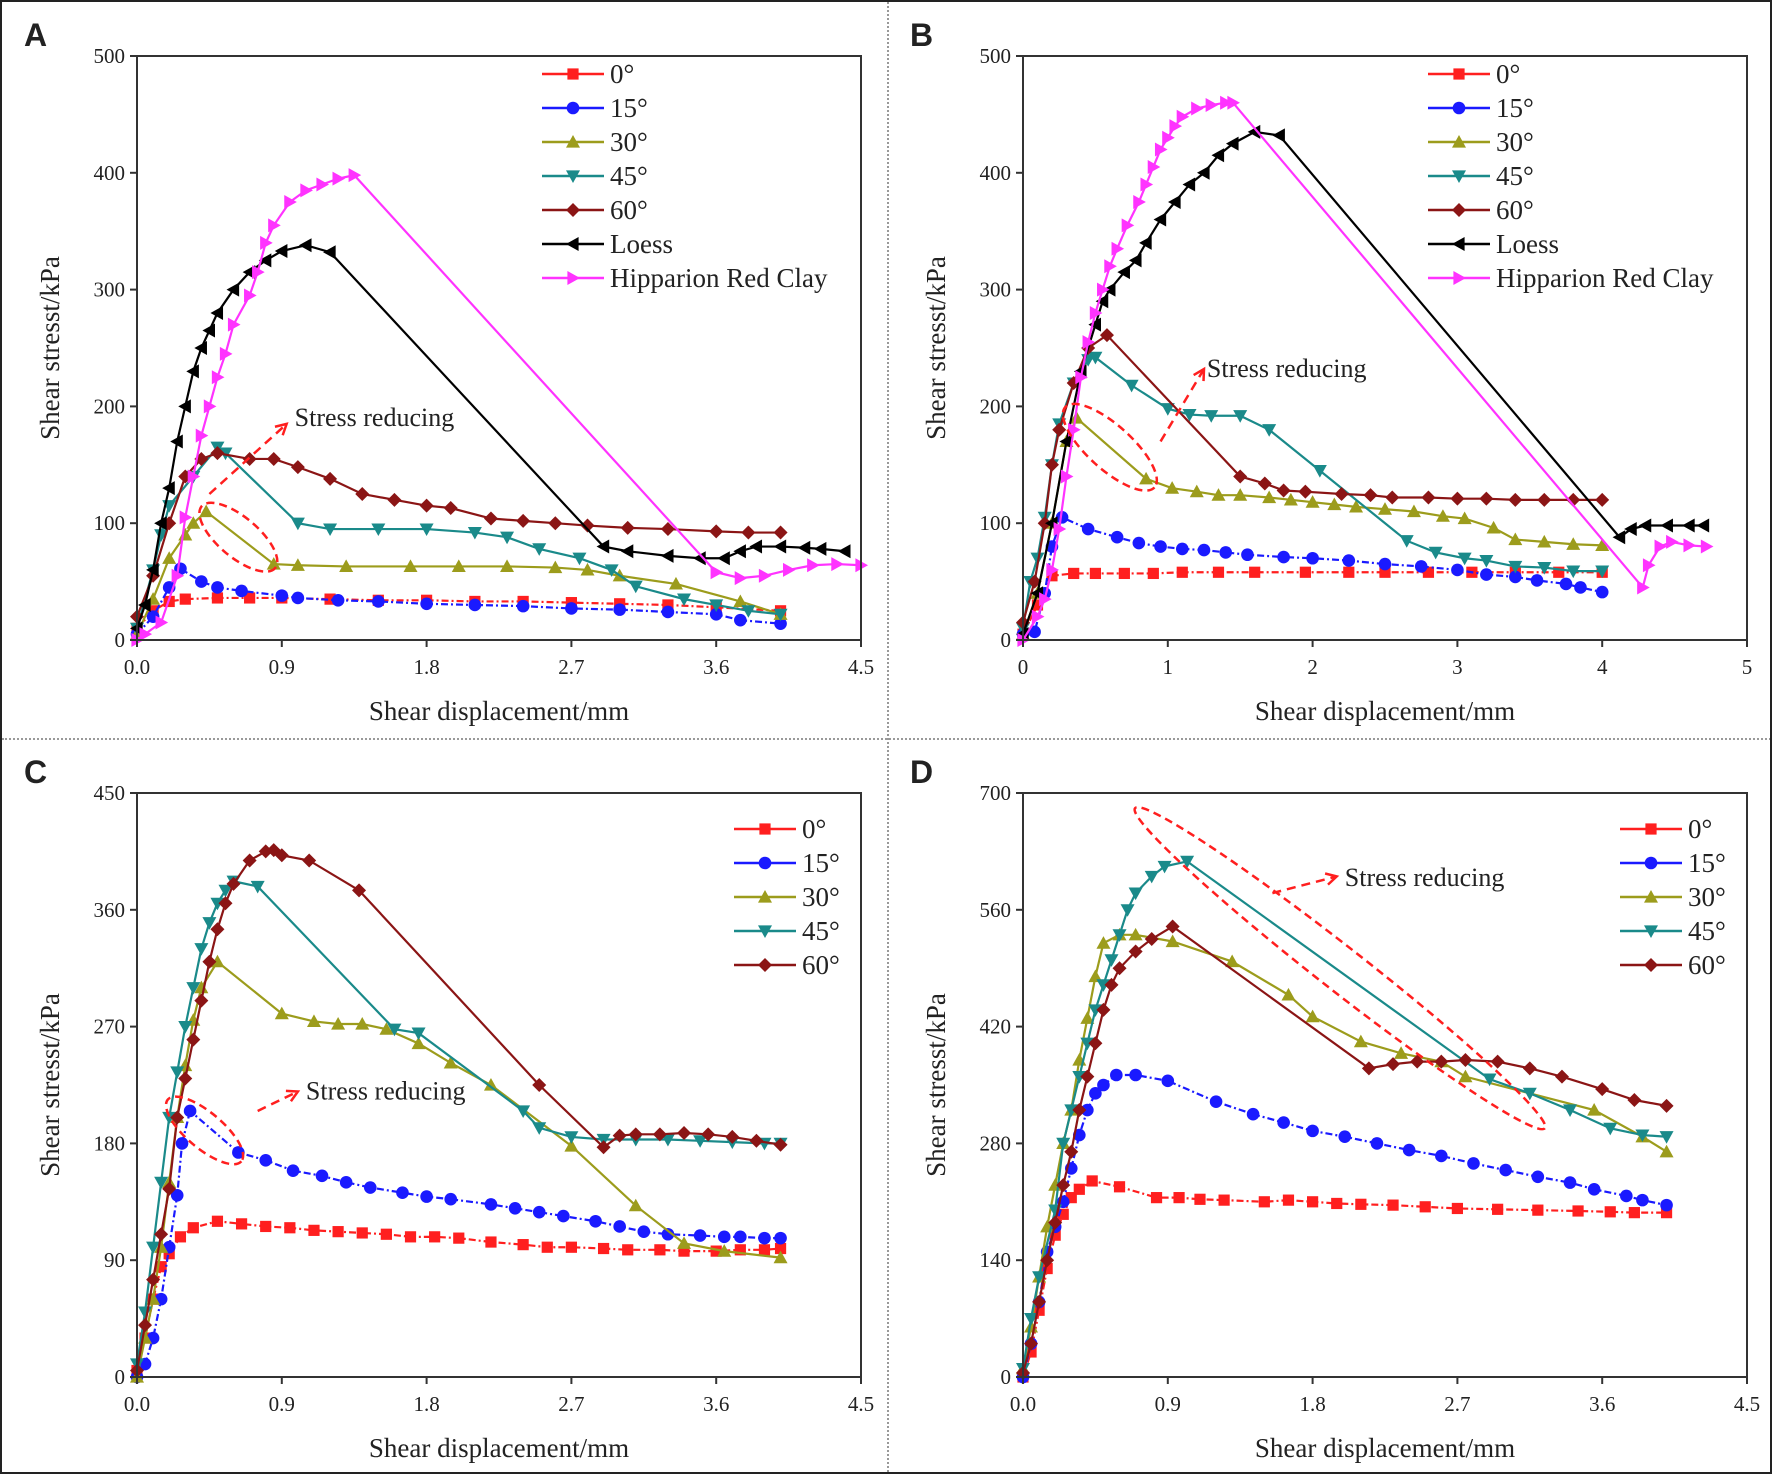  I want to click on legend-label: 30°, so click(629, 142).